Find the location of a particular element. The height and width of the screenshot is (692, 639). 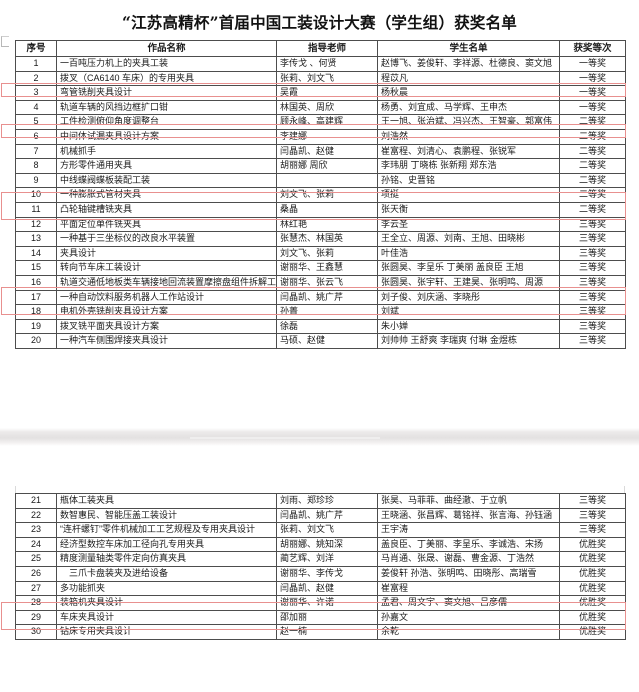

cell-no: 12 is located at coordinates (36, 224).